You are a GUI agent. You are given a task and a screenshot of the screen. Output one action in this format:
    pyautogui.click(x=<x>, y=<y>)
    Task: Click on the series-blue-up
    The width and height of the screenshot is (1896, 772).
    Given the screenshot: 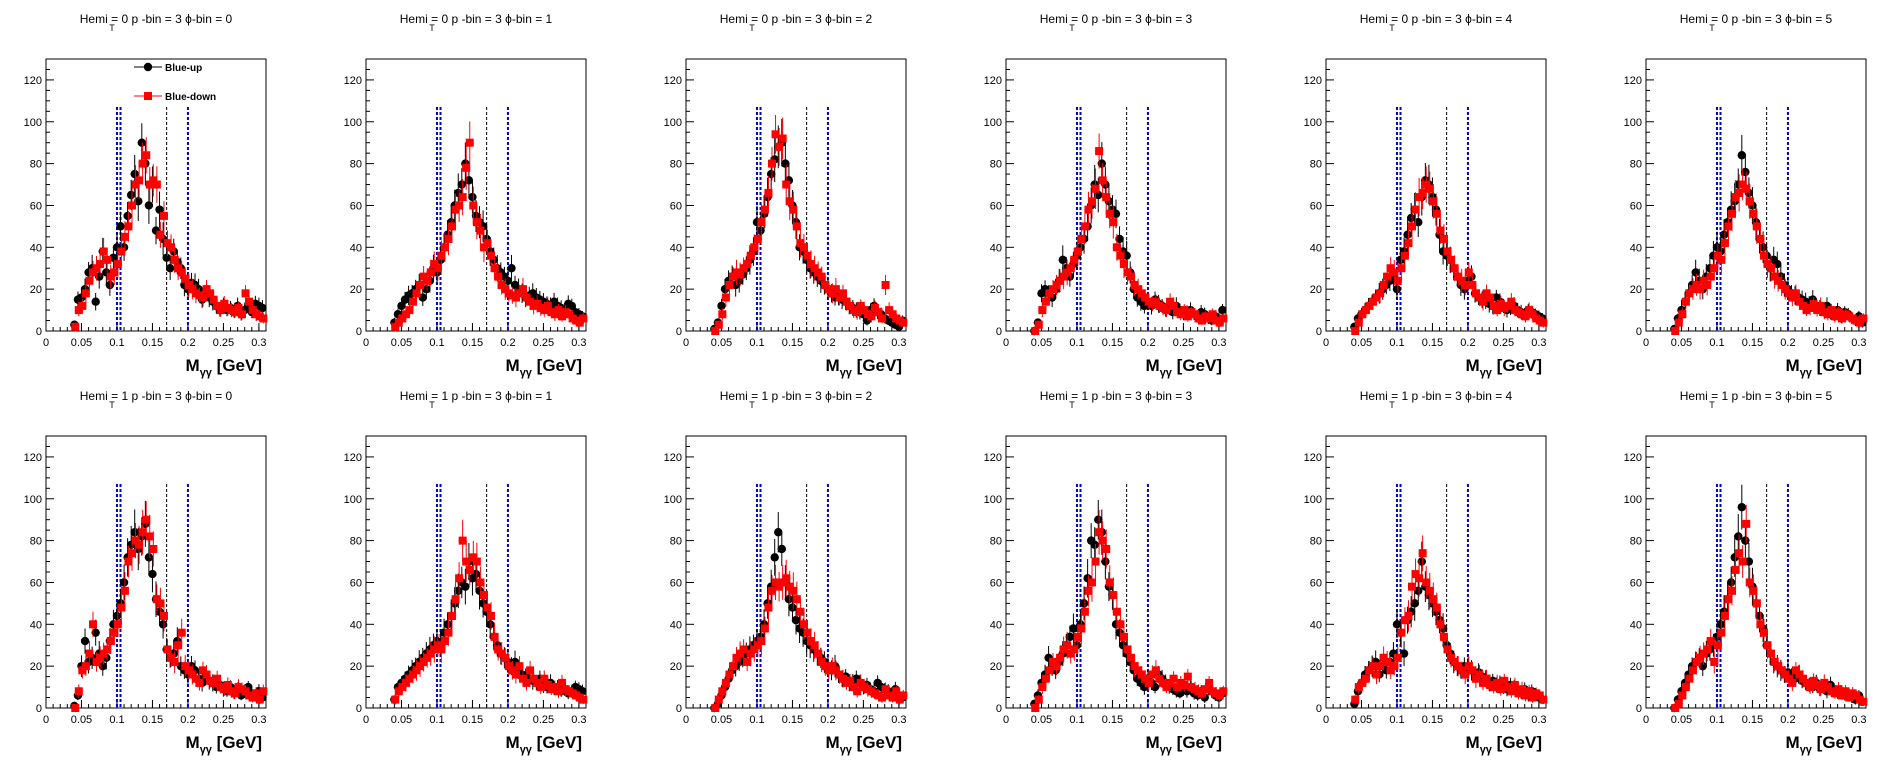 What is the action you would take?
    pyautogui.click(x=1448, y=247)
    